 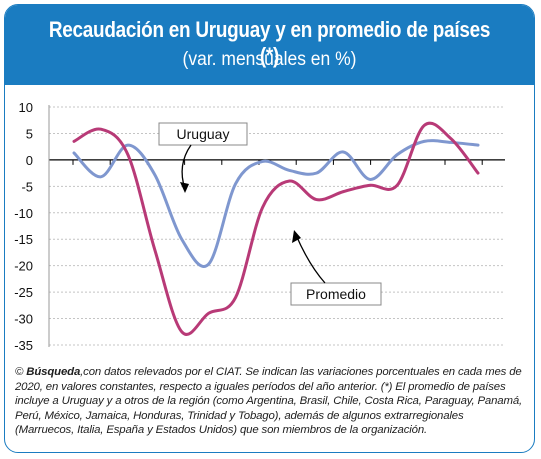 What do you see at coordinates (21, 372) in the screenshot?
I see `copyright-symbol: ©` at bounding box center [21, 372].